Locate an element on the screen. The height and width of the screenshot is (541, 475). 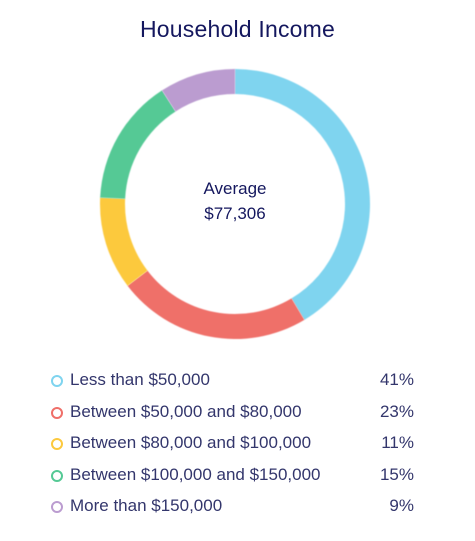
legend-item: Less than $50,000 41% is located at coordinates (233, 384).